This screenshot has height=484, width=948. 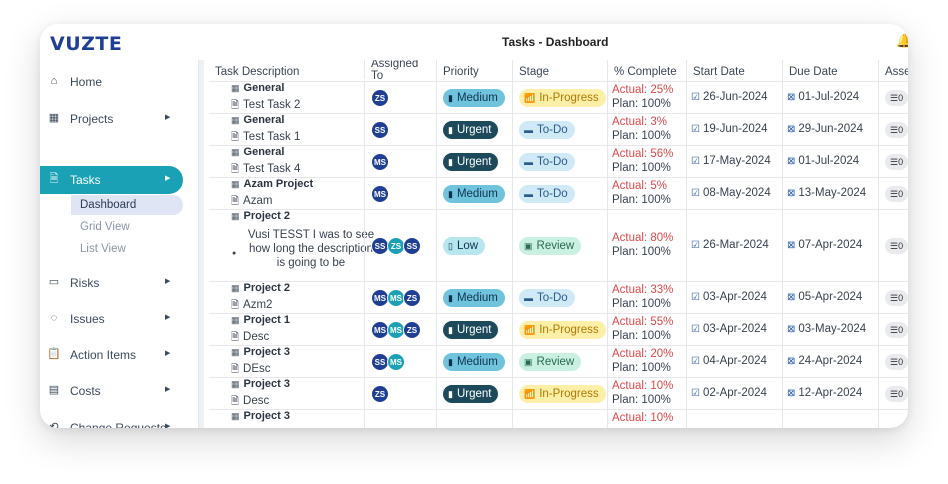 What do you see at coordinates (105, 227) in the screenshot?
I see `sidebar-subitem-grid-view: Grid View` at bounding box center [105, 227].